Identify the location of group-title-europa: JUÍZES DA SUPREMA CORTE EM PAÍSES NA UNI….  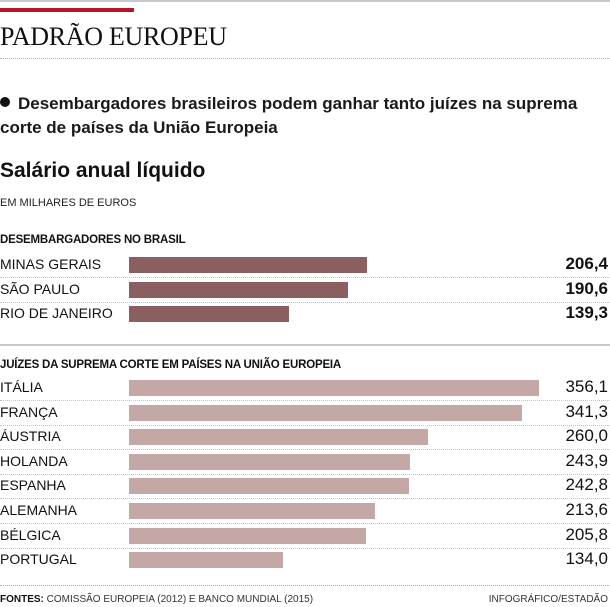
(171, 365).